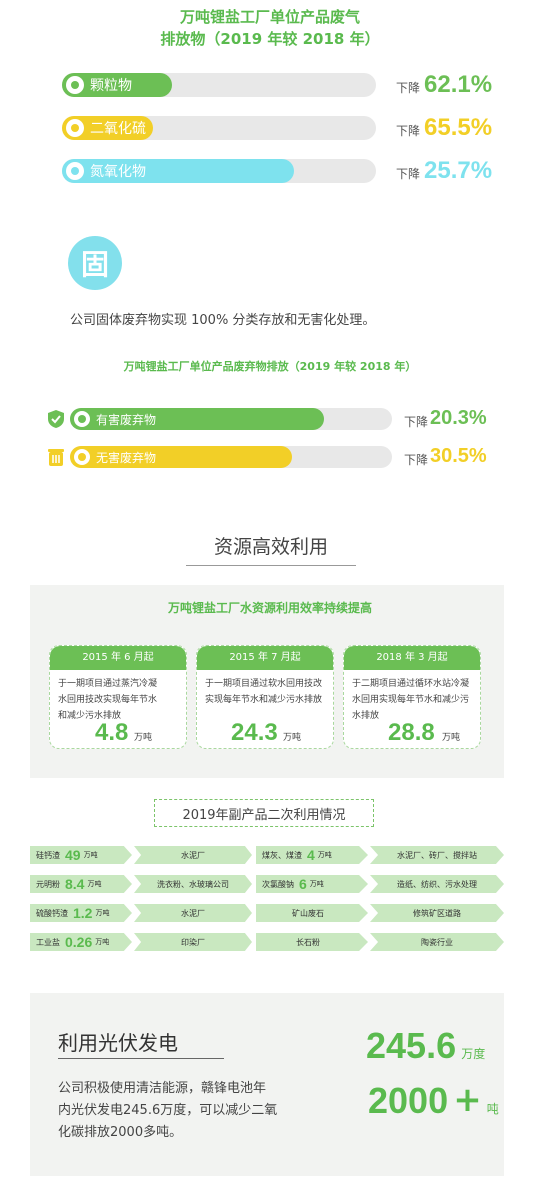  Describe the element at coordinates (312, 855) in the screenshot. I see `byproduct-name-cell: 煤灰、煤渣 4 万吨` at that location.